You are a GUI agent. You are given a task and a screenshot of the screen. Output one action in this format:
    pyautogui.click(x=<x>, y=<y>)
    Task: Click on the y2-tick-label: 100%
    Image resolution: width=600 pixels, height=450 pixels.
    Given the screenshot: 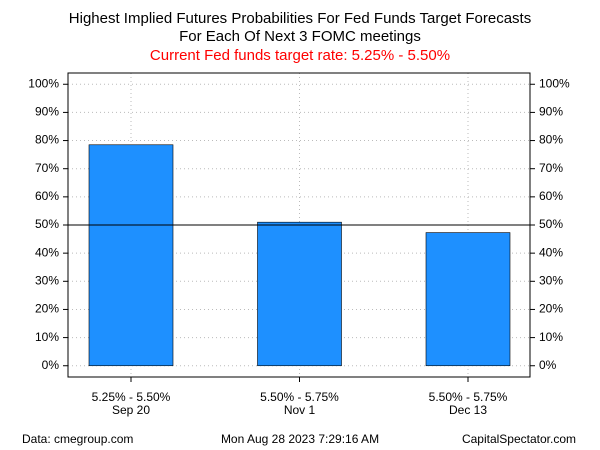 What is the action you would take?
    pyautogui.click(x=554, y=83)
    